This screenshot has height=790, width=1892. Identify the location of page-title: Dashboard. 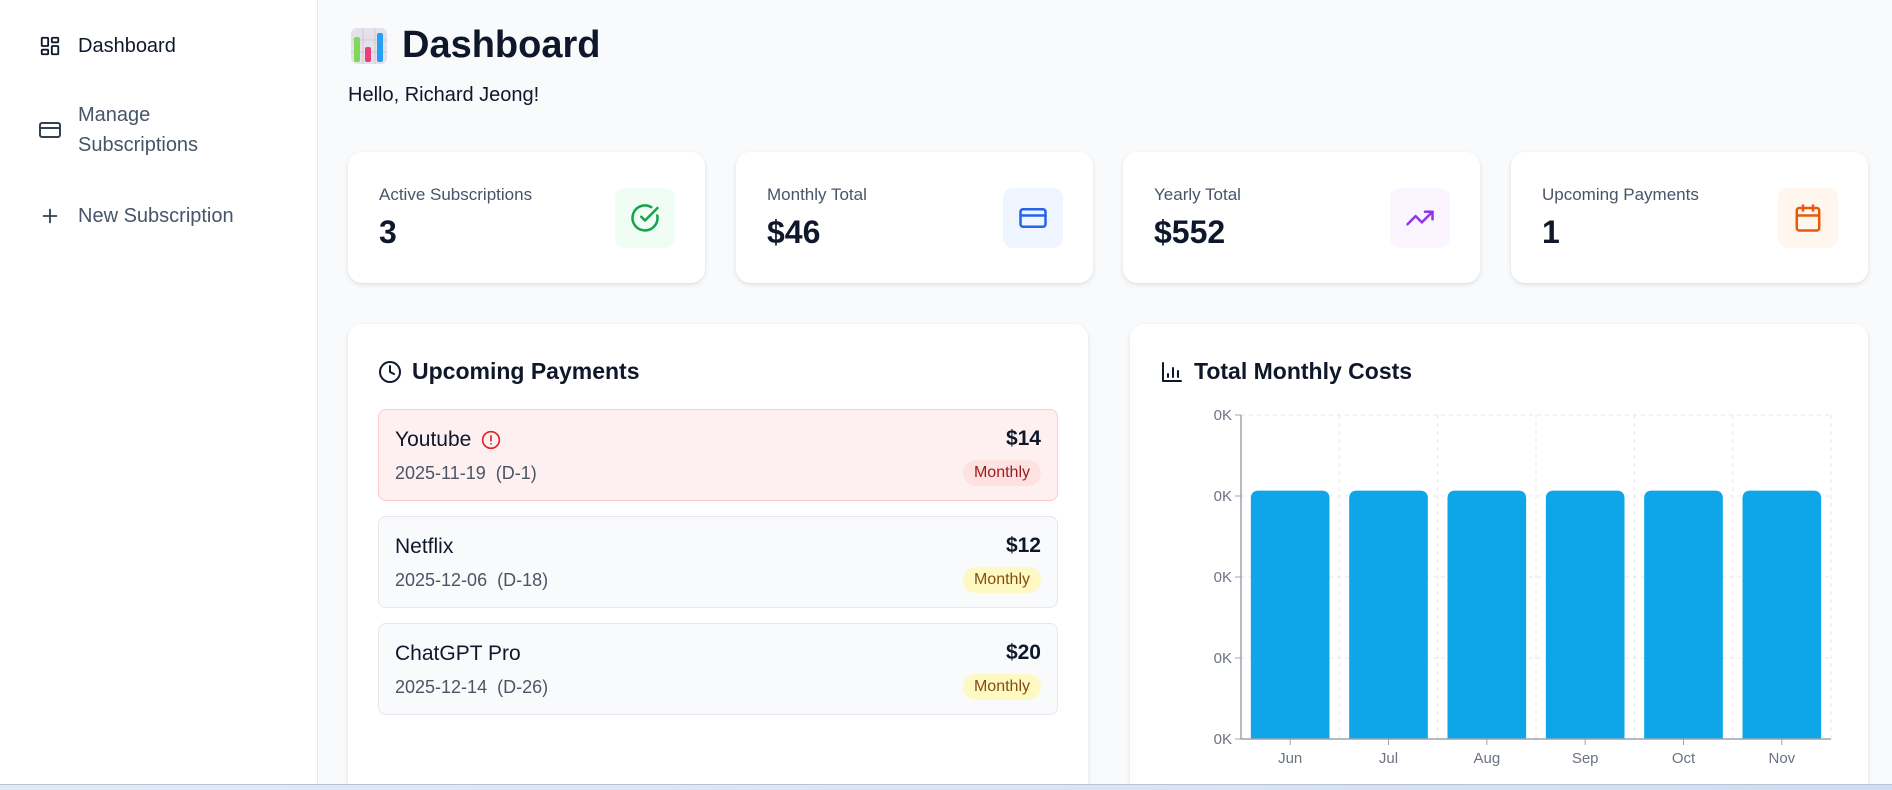
(475, 45).